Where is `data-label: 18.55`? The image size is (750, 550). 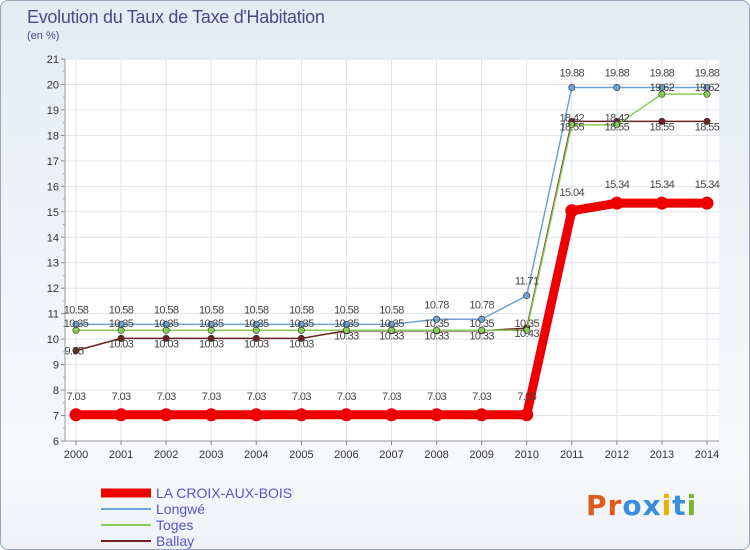
data-label: 18.55 is located at coordinates (617, 127).